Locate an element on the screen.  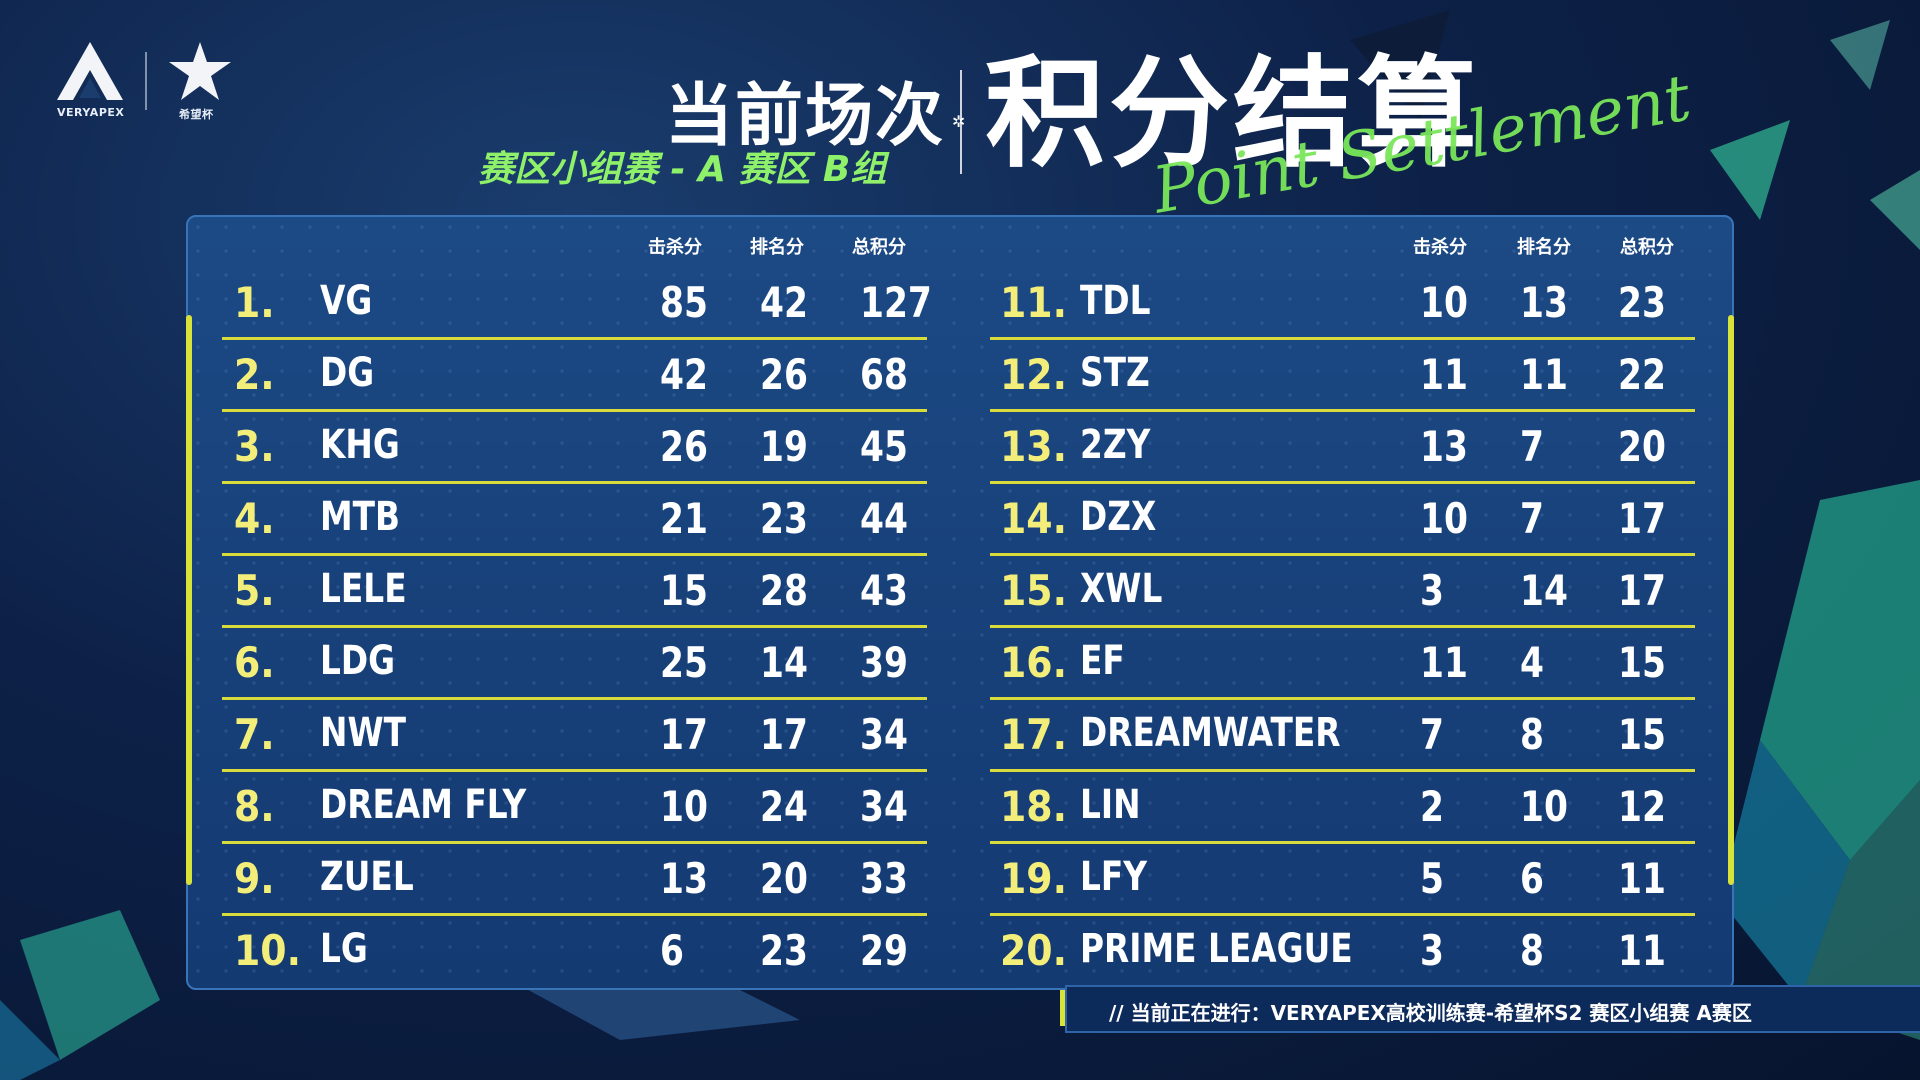
standings-row: 19. LFY 5 6 11 is located at coordinates (1342, 880).